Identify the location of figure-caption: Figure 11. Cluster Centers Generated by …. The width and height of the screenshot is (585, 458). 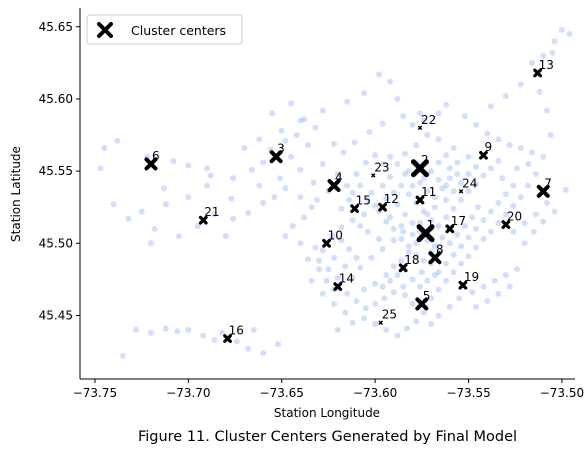
(327, 437).